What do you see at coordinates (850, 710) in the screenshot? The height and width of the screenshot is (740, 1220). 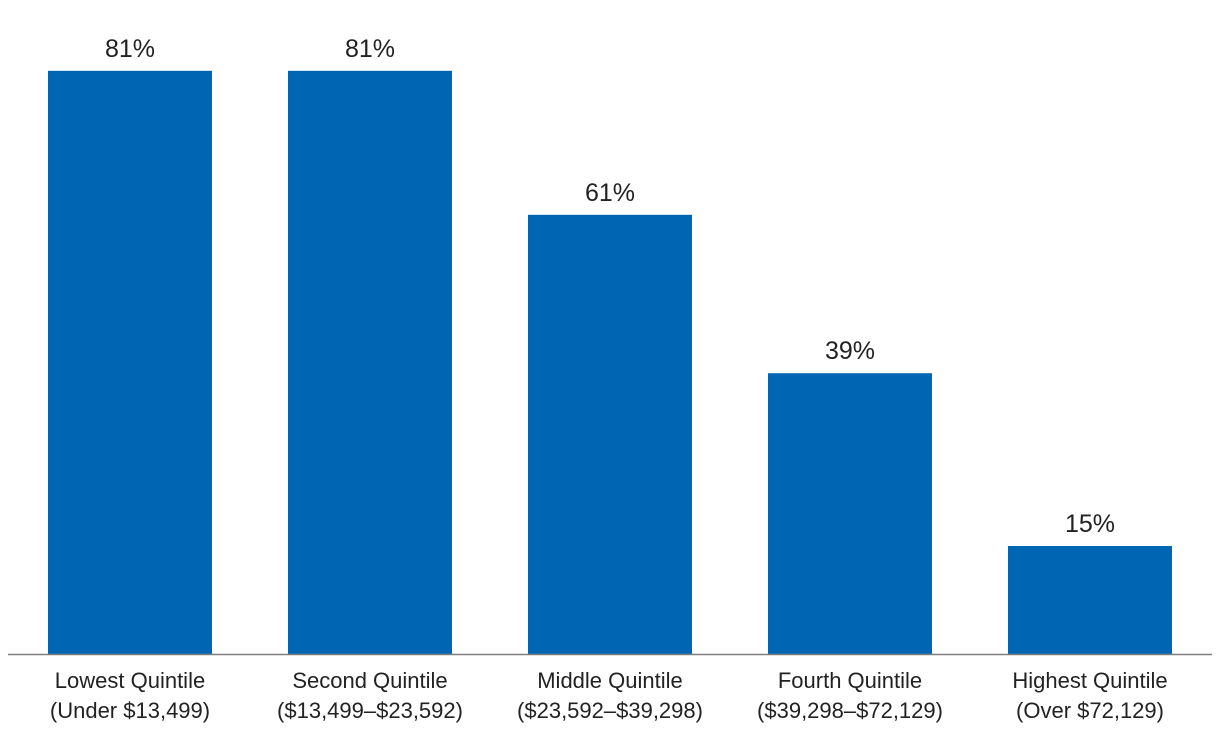 I see `category-range-label: ($39,298–$72,129)` at bounding box center [850, 710].